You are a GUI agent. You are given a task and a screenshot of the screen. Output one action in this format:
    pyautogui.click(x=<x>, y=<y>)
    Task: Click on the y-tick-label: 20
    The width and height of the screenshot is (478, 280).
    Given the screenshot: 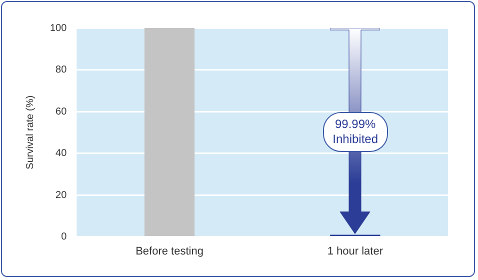 What is the action you would take?
    pyautogui.click(x=62, y=195)
    